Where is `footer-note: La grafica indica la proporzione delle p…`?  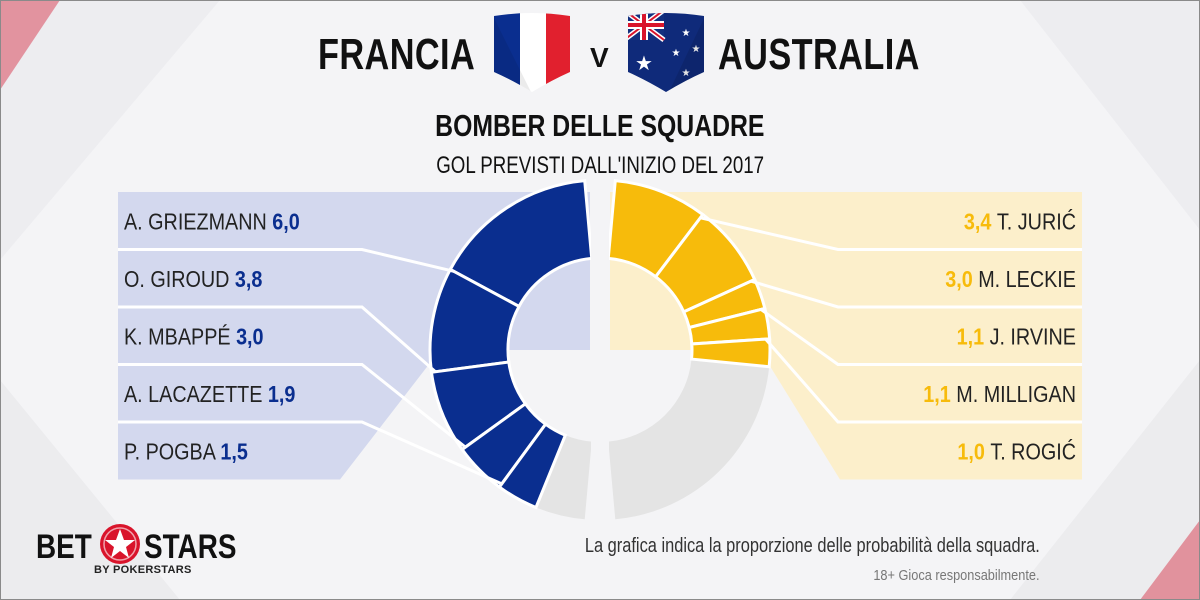 footer-note: La grafica indica la proporzione delle p… is located at coordinates (812, 546).